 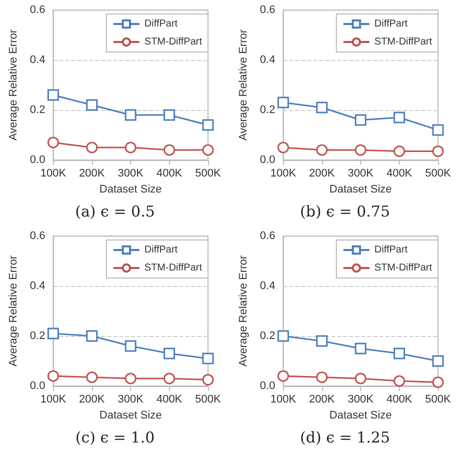 What do you see at coordinates (115, 211) in the screenshot?
I see `text: (a) ϵ = 0.5` at bounding box center [115, 211].